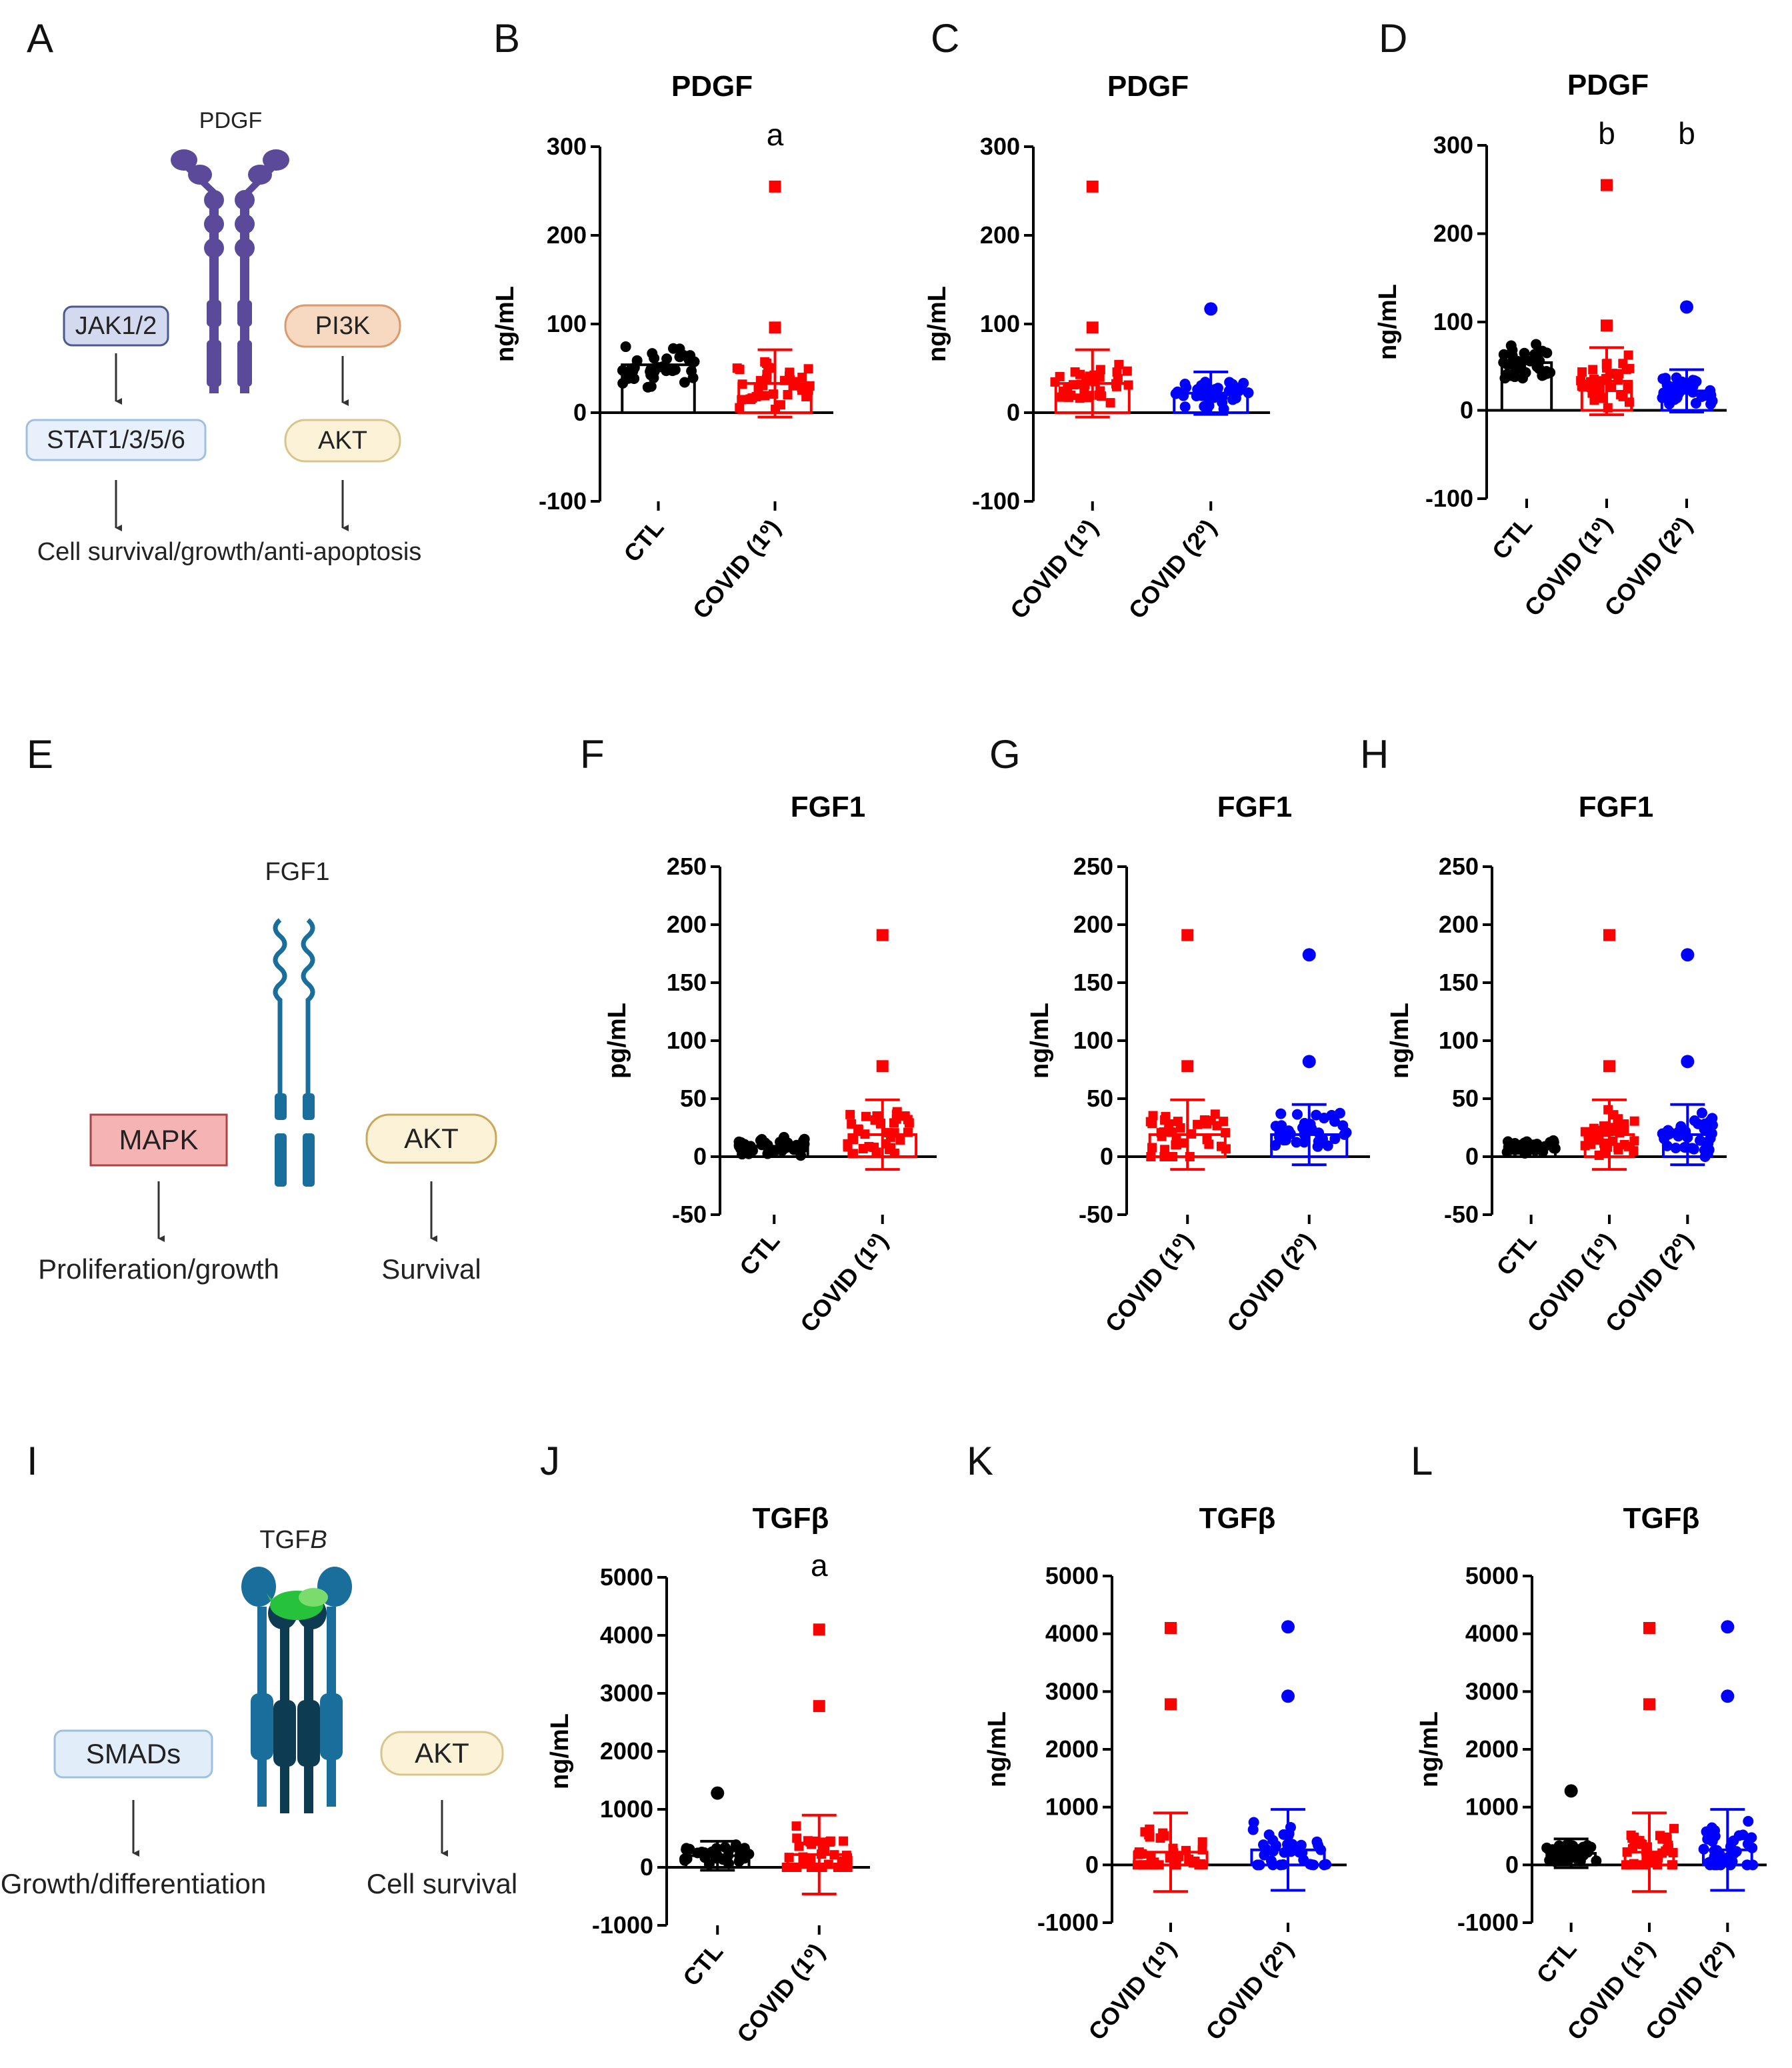 The image size is (1792, 2068). I want to click on chart-g-y-tick-label: -50, so click(1096, 1214).